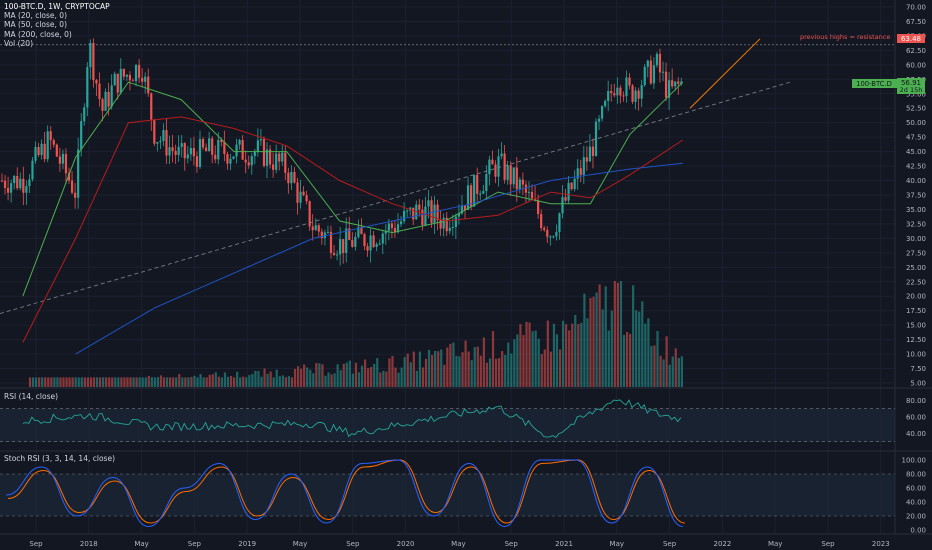  Describe the element at coordinates (916, 167) in the screenshot. I see `y-tick-label: 42.50` at that location.